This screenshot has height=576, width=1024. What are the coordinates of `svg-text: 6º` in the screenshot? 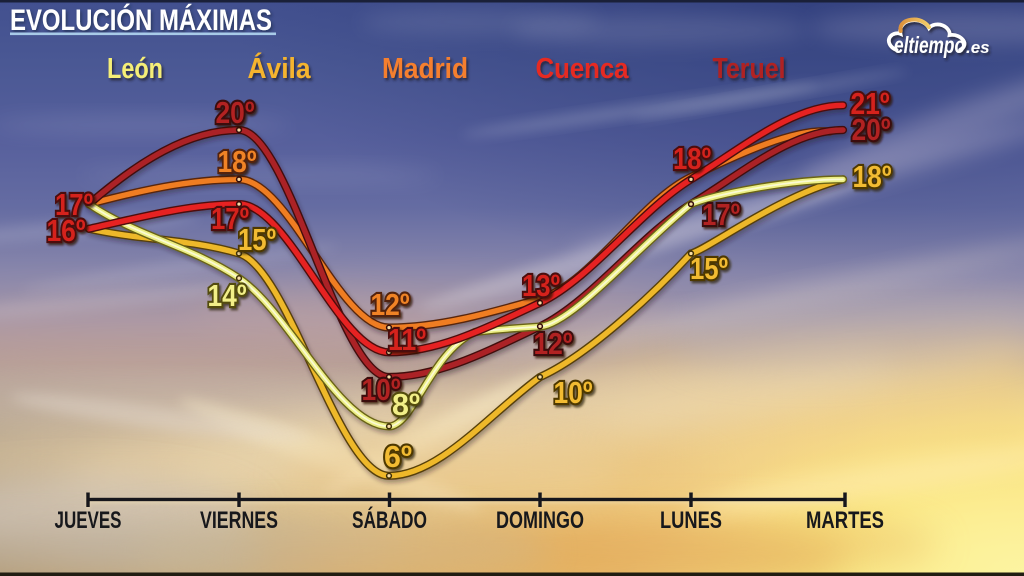 It's located at (398, 456).